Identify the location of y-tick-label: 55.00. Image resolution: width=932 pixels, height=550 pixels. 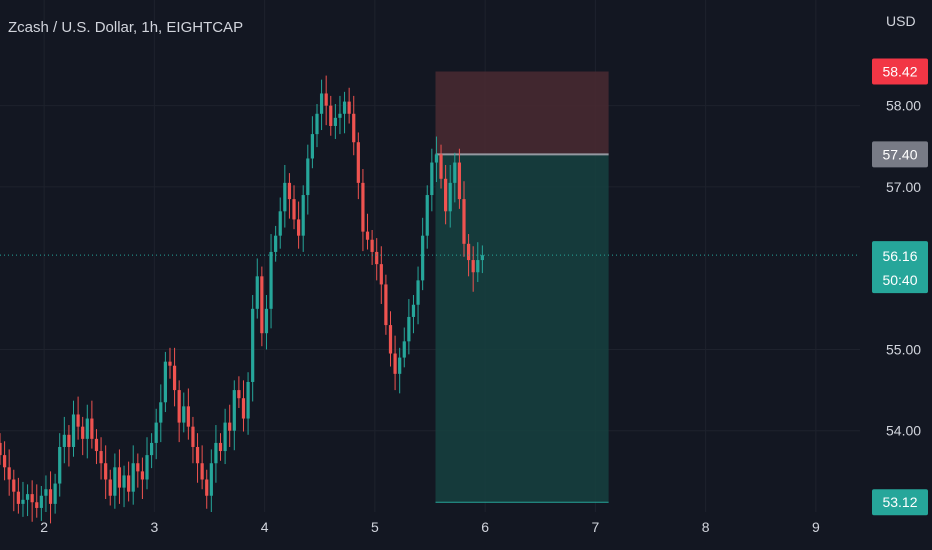
(903, 349).